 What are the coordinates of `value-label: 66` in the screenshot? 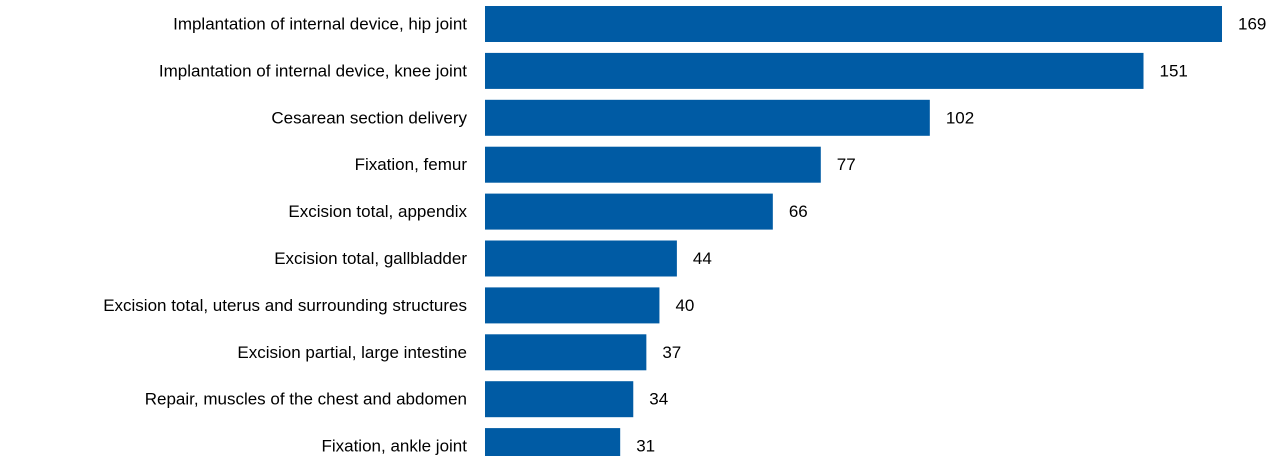 It's located at (798, 211).